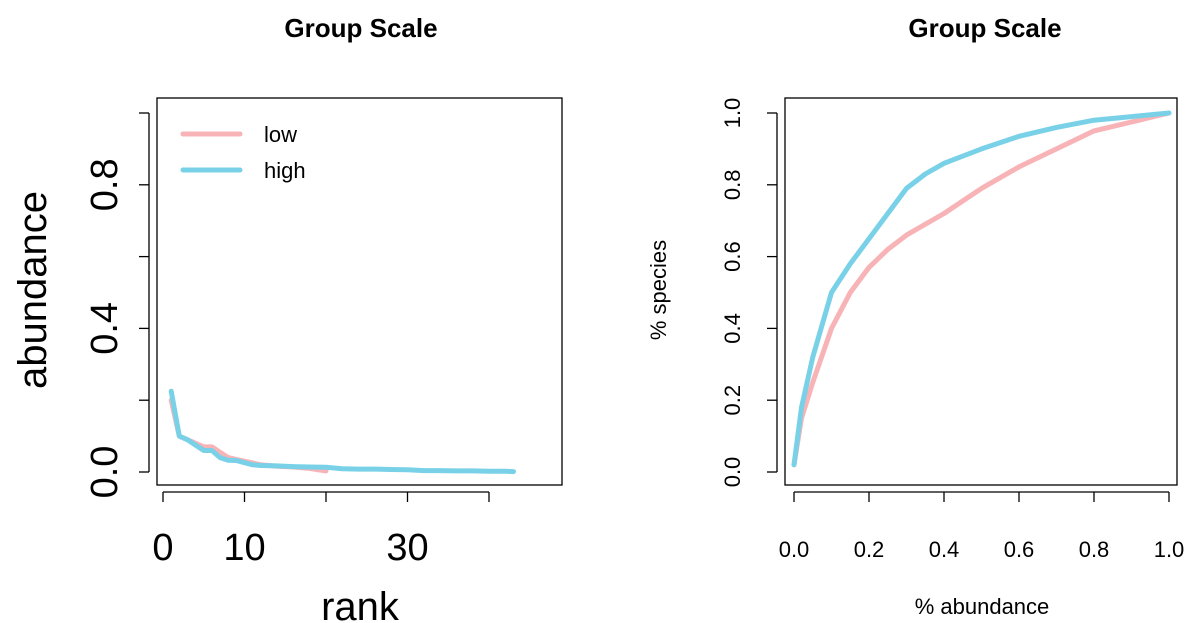 This screenshot has height=623, width=1196. I want to click on left-y-axis-label: abundance, so click(33, 290).